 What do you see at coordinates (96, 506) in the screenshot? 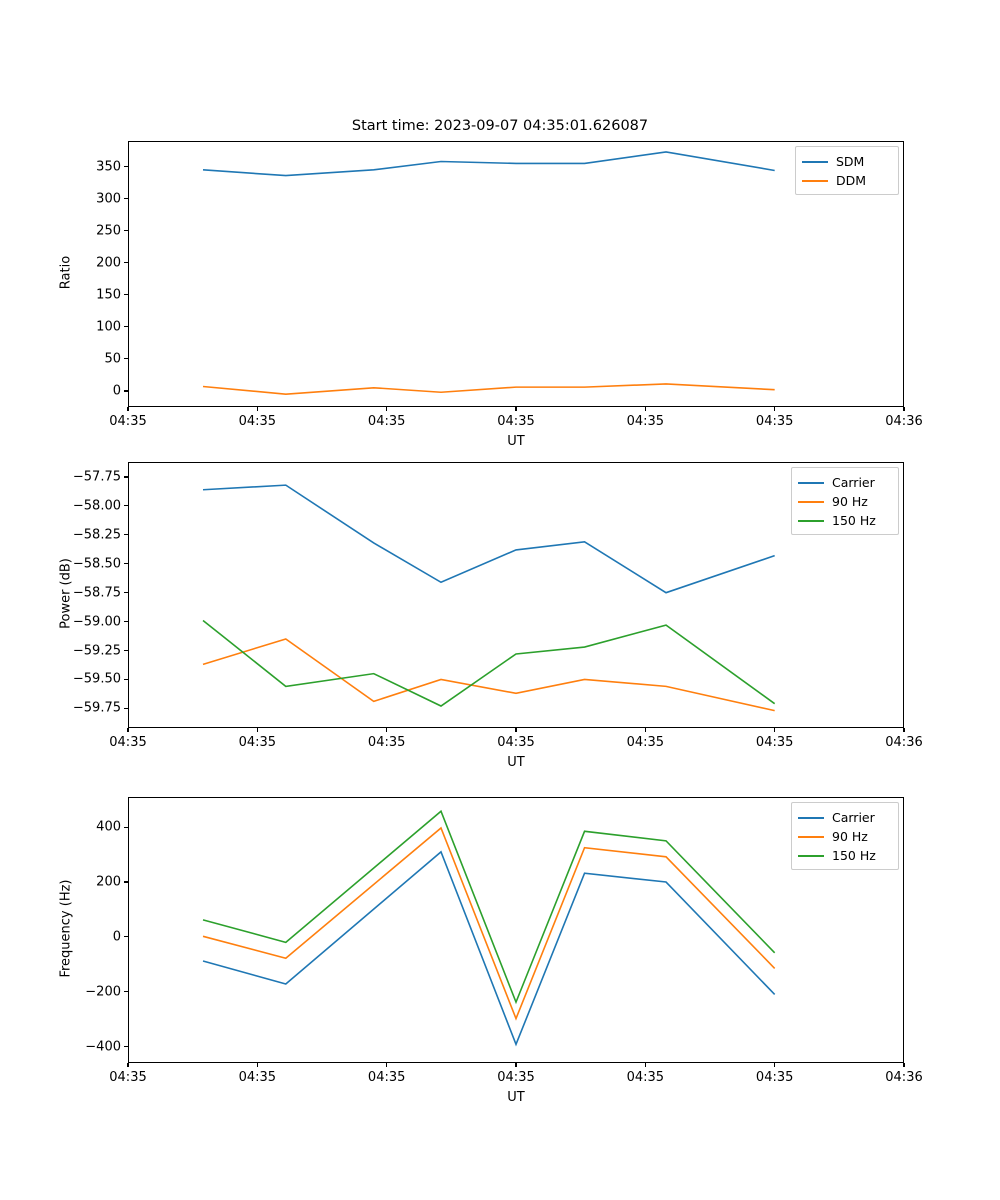
I see `ytick-label-power-7: −58.00` at bounding box center [96, 506].